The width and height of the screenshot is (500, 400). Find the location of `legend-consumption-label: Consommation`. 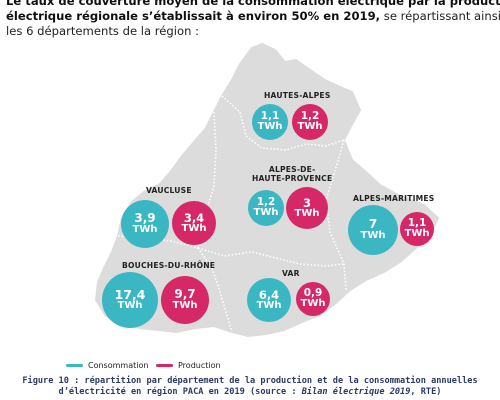

legend-consumption-label: Consommation is located at coordinates (118, 365).